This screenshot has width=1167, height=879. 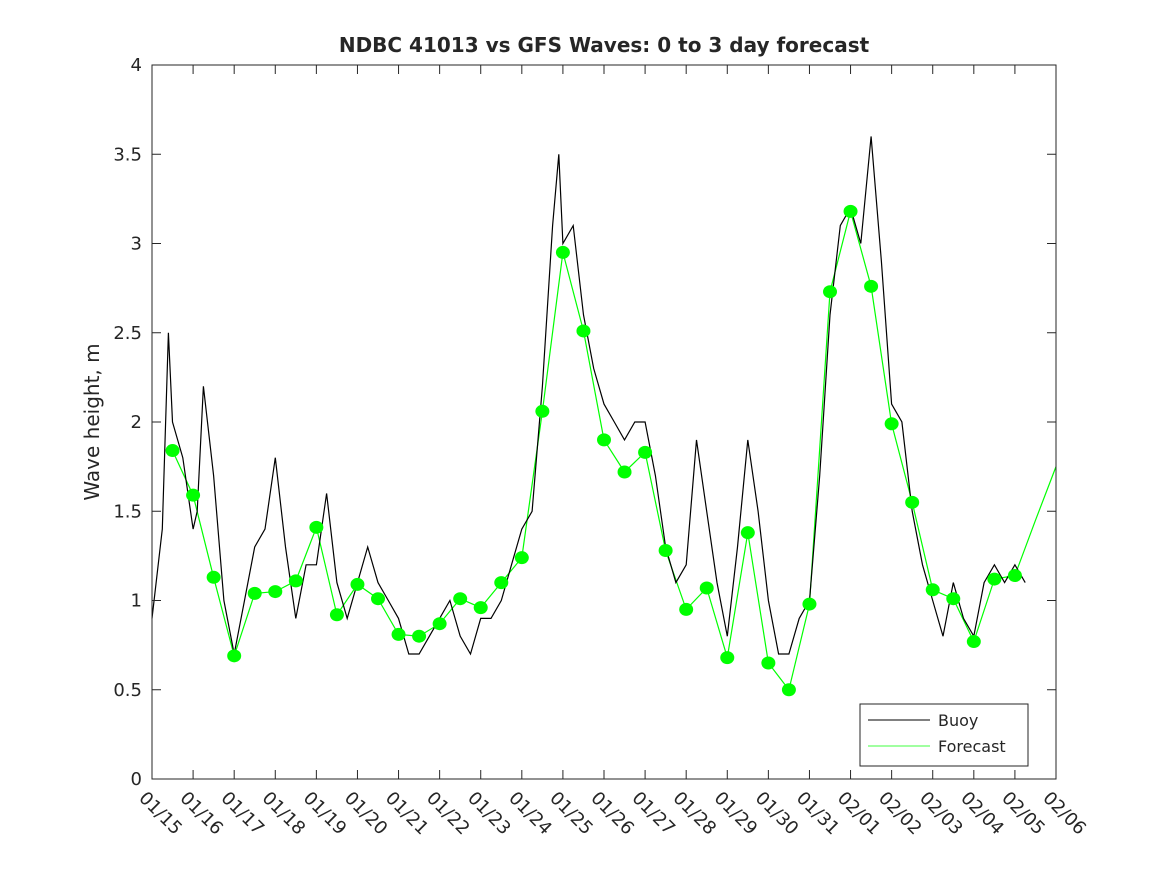 I want to click on x-tick-label: 02/05, so click(x=1023, y=814).